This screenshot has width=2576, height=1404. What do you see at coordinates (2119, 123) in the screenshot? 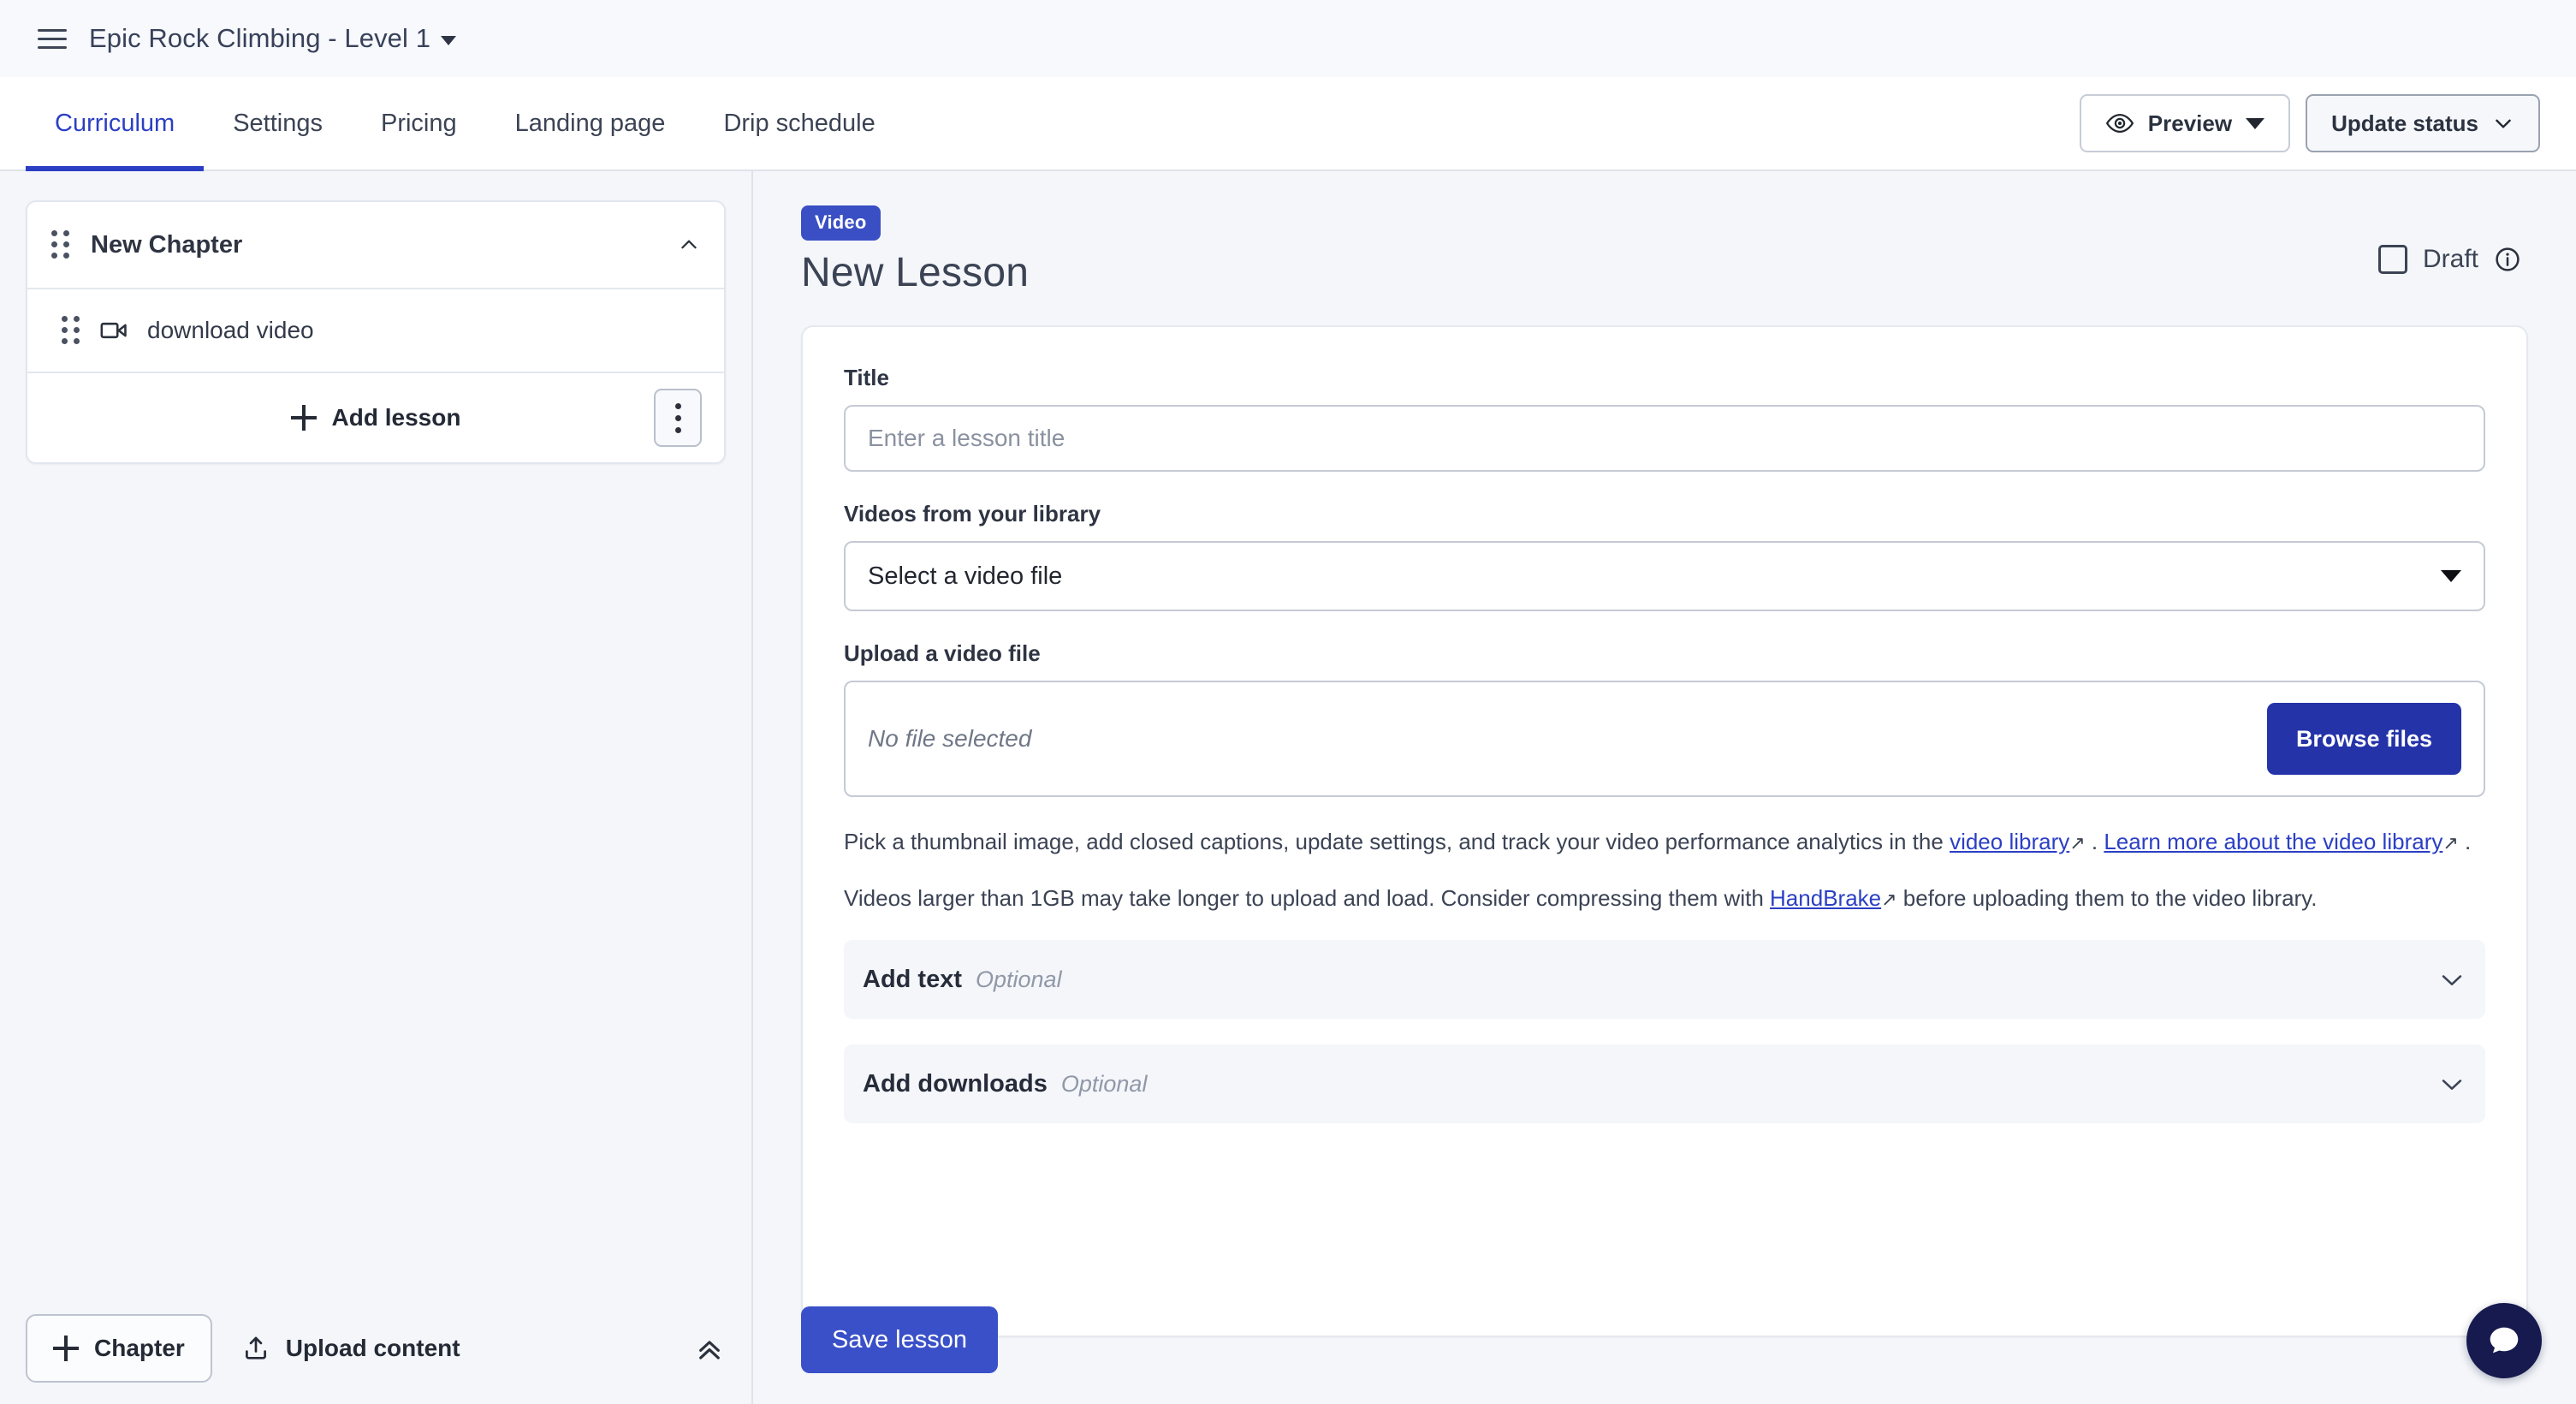
I see `eye-icon` at bounding box center [2119, 123].